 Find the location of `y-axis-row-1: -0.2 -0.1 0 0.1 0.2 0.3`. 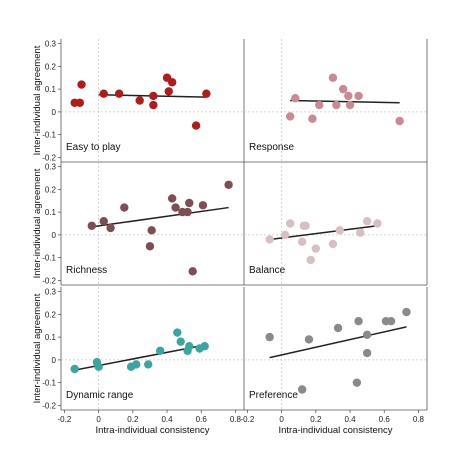

y-axis-row-1: -0.2 -0.1 0 0.1 0.2 0.3 is located at coordinates (51, 101).